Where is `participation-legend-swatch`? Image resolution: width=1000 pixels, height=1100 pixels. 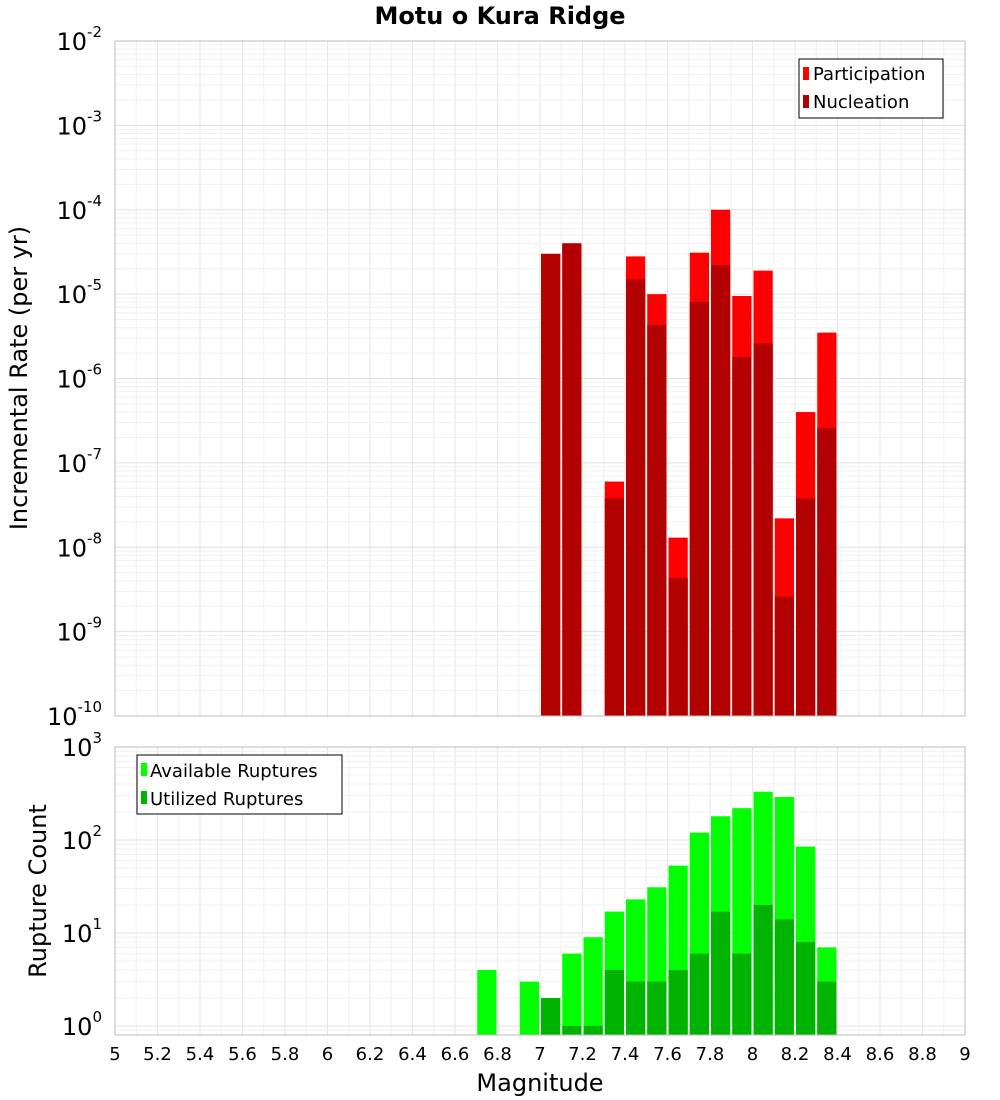
participation-legend-swatch is located at coordinates (806, 73).